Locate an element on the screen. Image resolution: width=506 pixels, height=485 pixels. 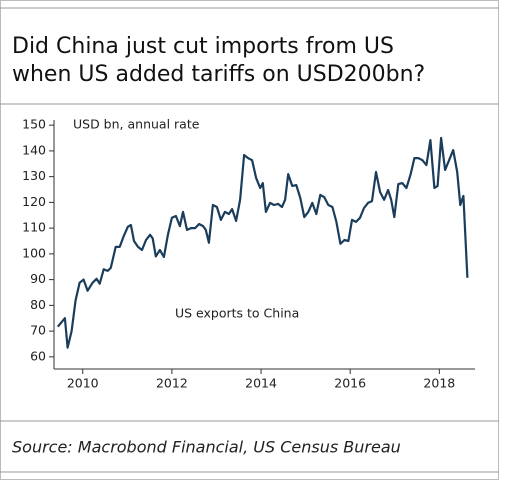
chart-title: when US added tariffs on USD200bn? is located at coordinates (218, 74).